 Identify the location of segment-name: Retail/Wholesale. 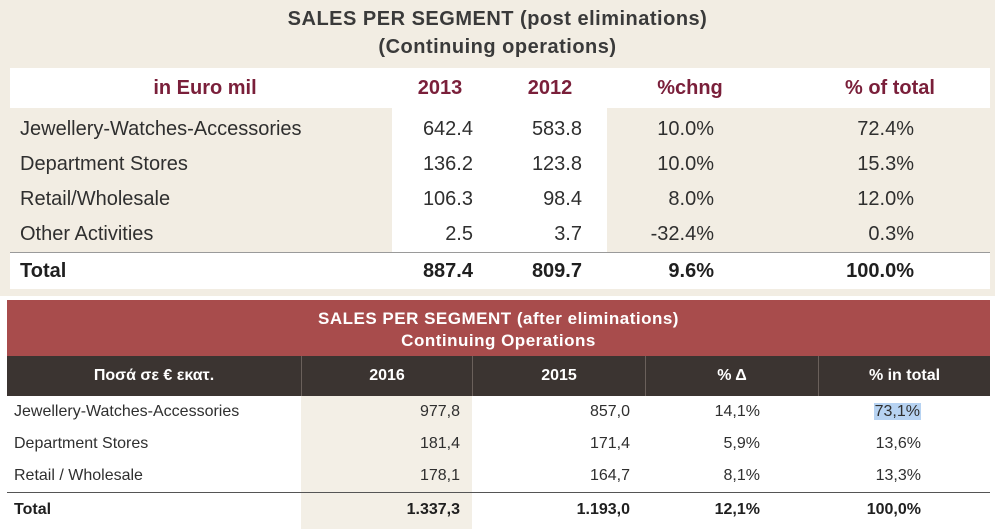
(95, 199).